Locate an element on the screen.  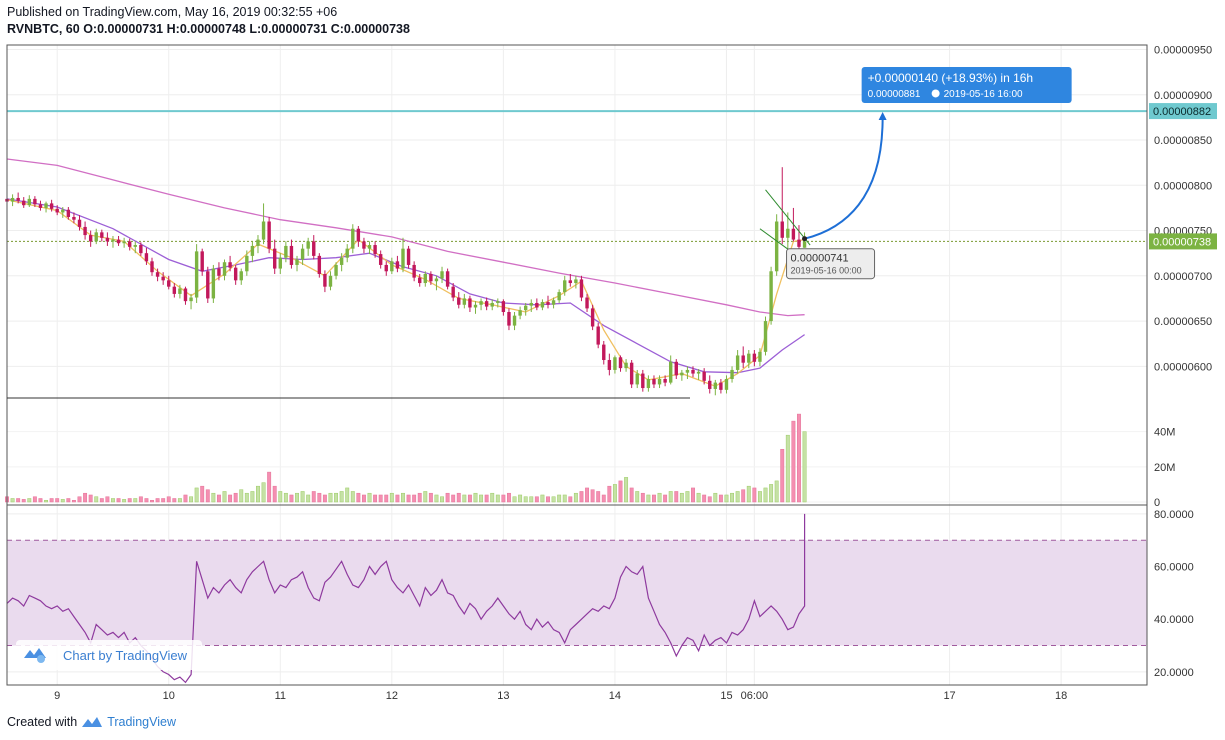
trend-line is located at coordinates (788, 217).